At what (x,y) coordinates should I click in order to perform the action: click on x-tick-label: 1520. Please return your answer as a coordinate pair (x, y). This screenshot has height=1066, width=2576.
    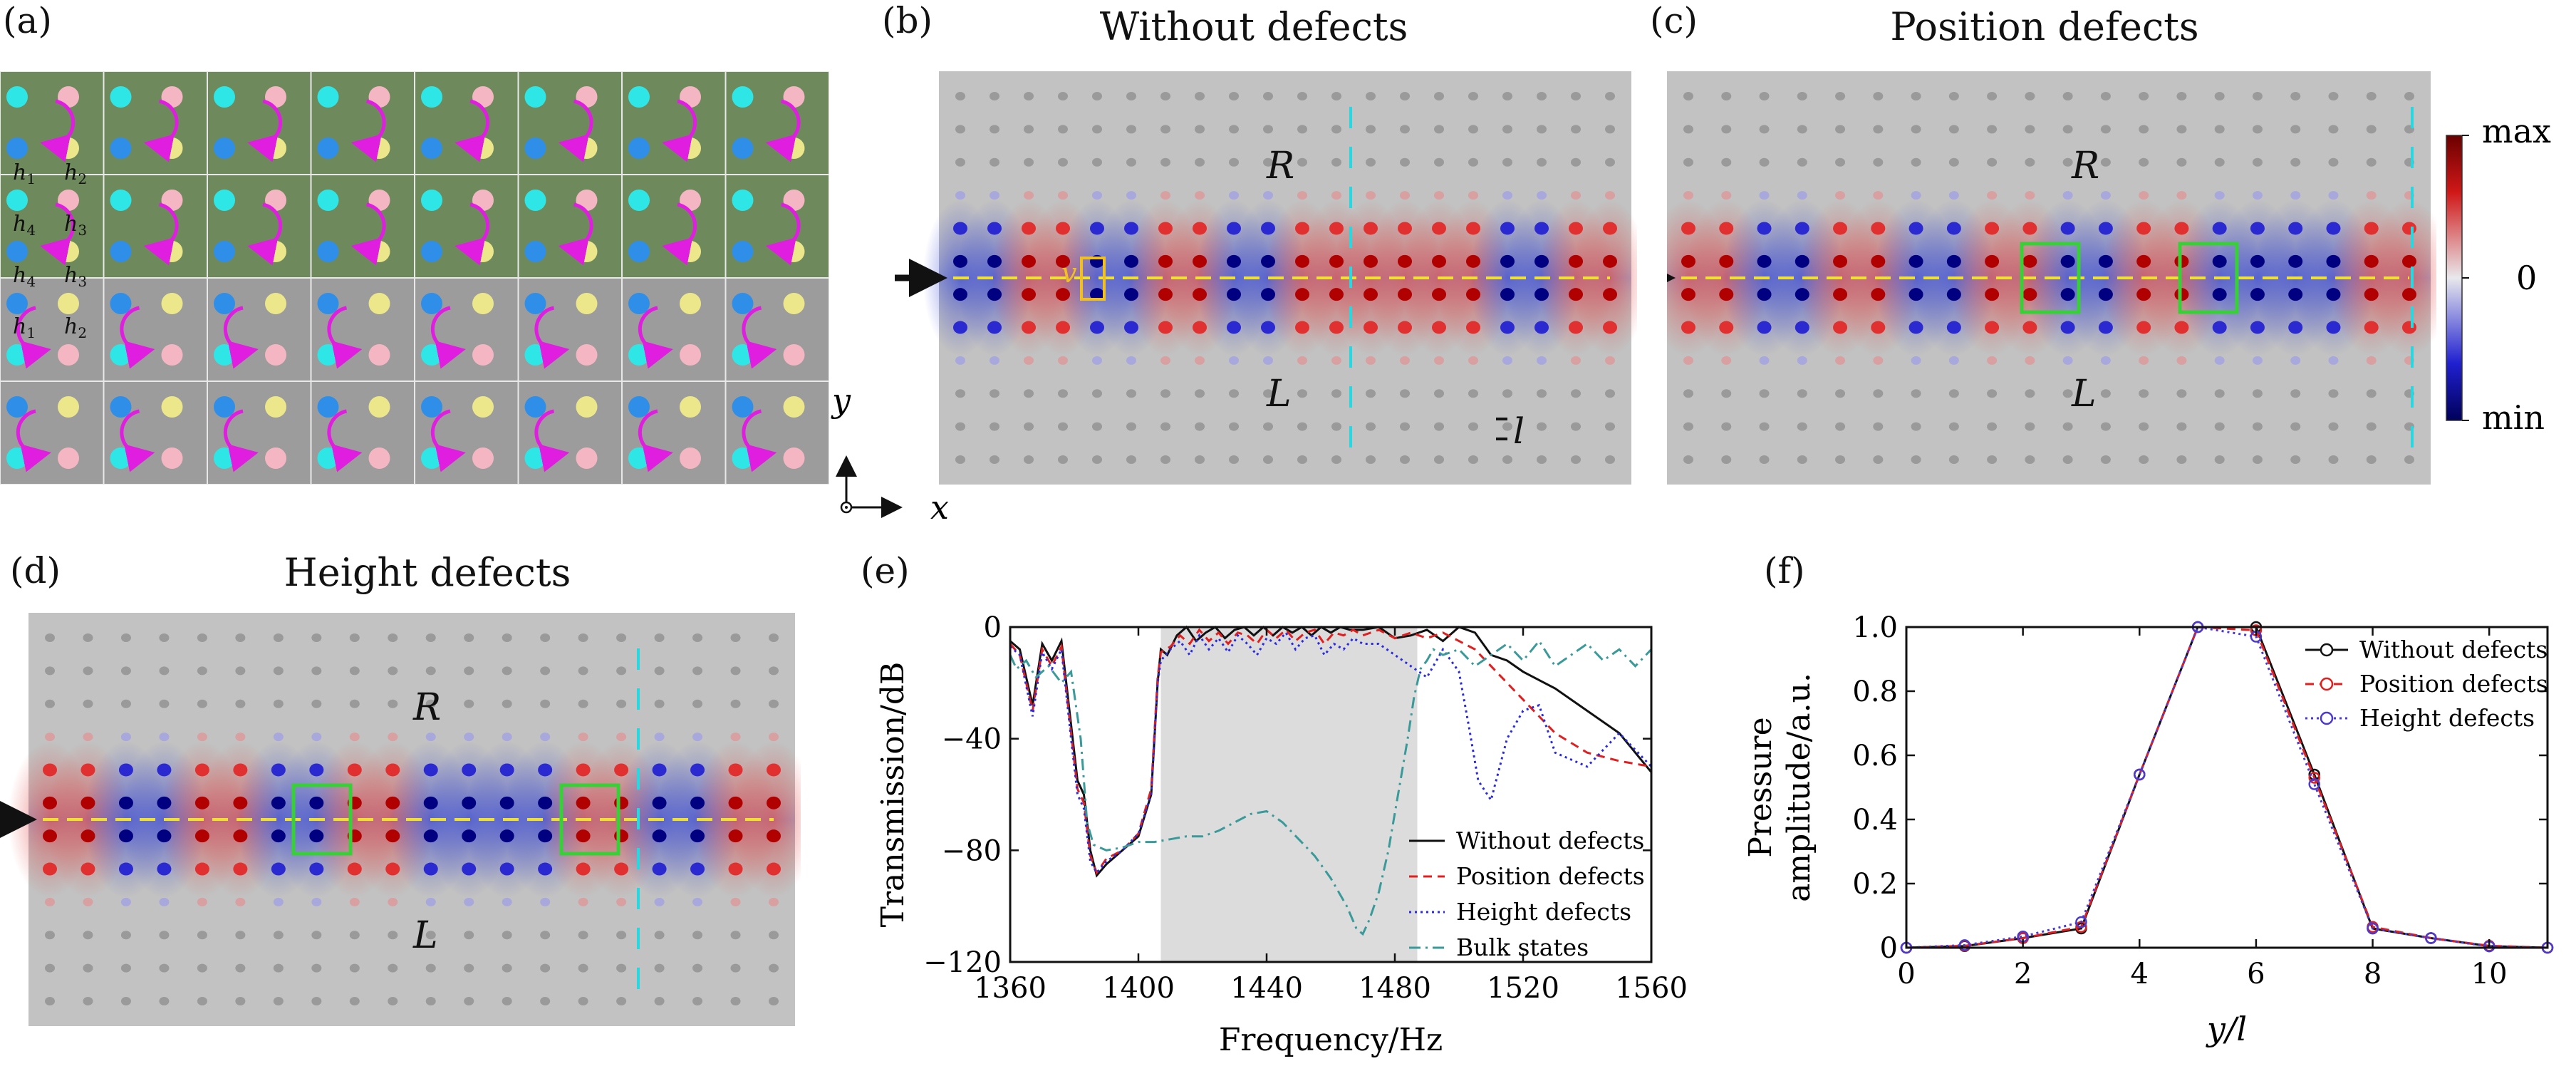
    Looking at the image, I should click on (1523, 988).